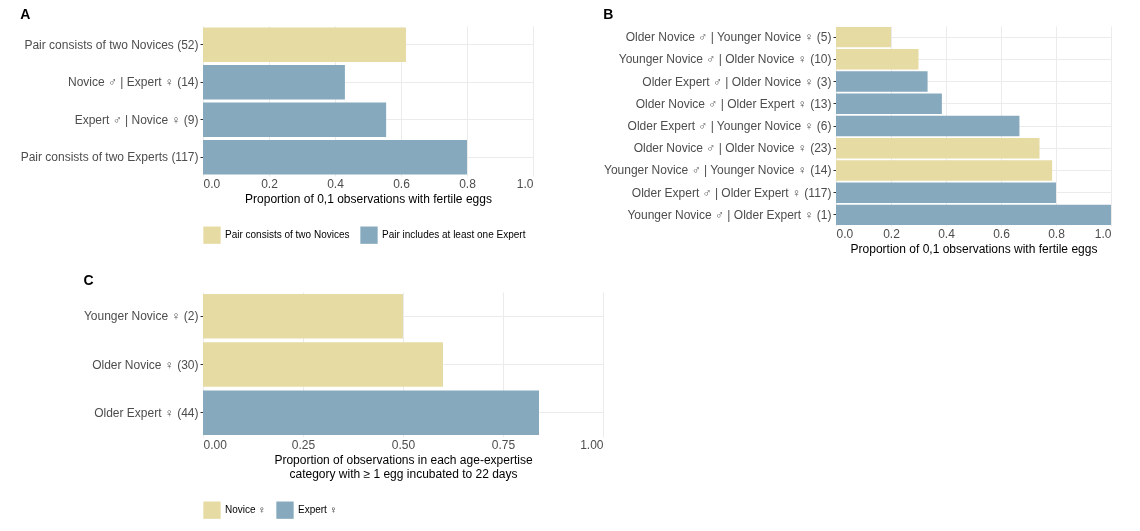 This screenshot has width=1140, height=531. What do you see at coordinates (454, 235) in the screenshot?
I see `legend-label: Pair includes at least one Expert` at bounding box center [454, 235].